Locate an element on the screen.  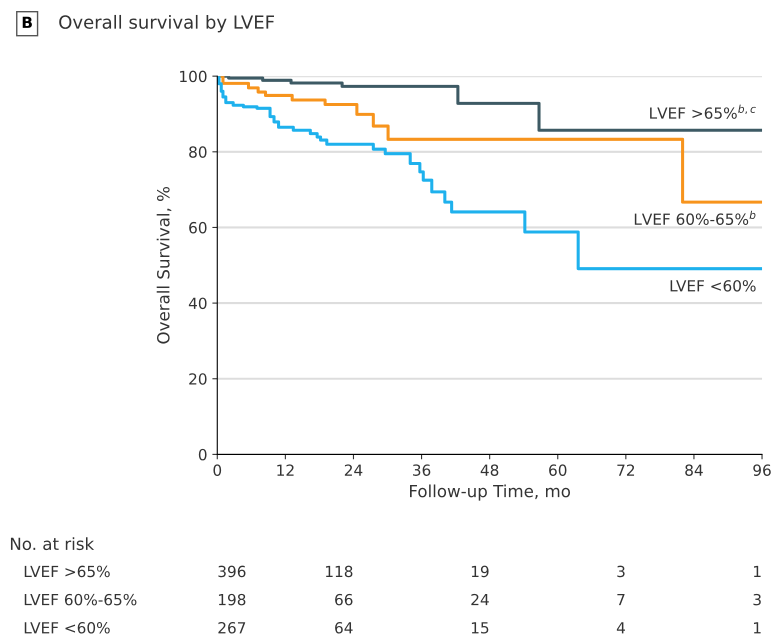
x-tick-label: 48 is located at coordinates (489, 470).